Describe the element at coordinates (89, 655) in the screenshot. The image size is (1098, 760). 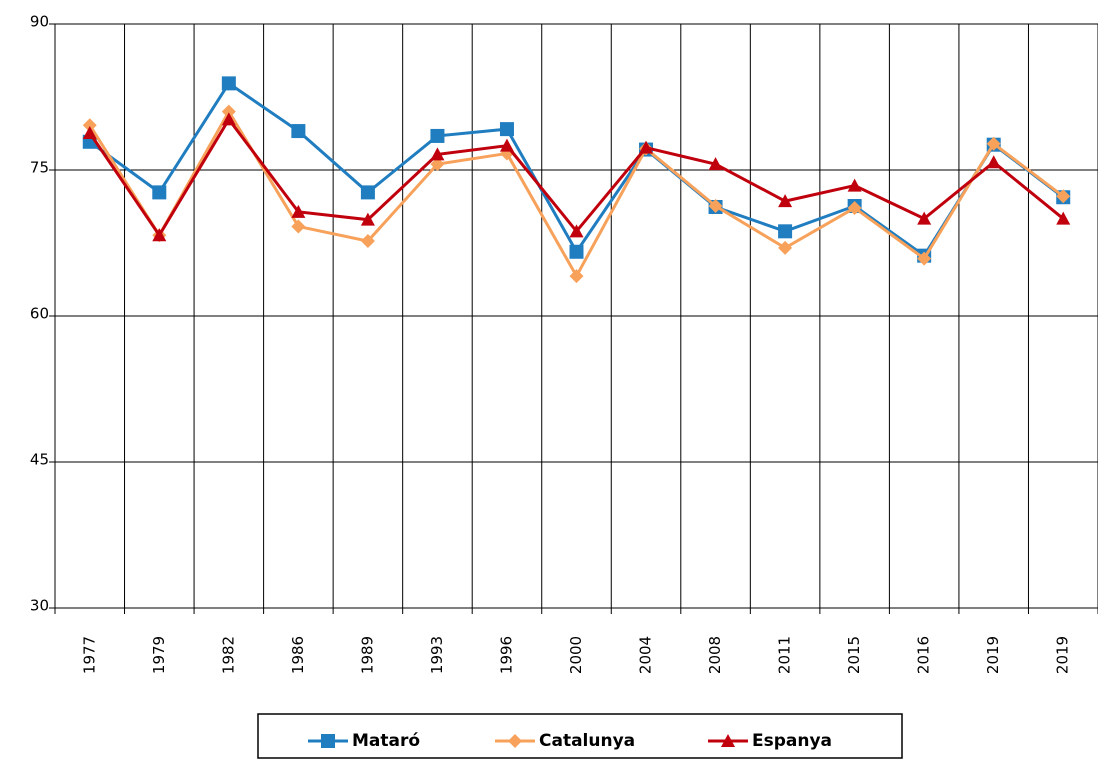
I see `x-tick-label: 1977` at that location.